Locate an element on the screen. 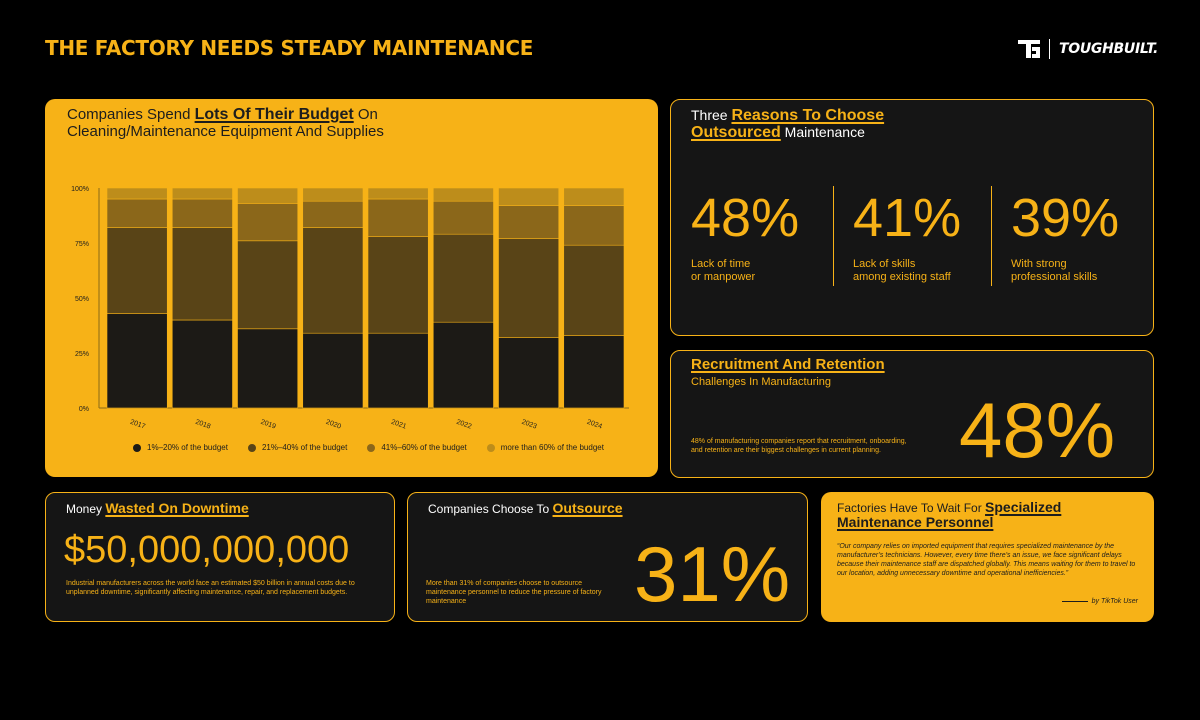 This screenshot has height=720, width=1200. y-tick-label: 0% is located at coordinates (84, 409).